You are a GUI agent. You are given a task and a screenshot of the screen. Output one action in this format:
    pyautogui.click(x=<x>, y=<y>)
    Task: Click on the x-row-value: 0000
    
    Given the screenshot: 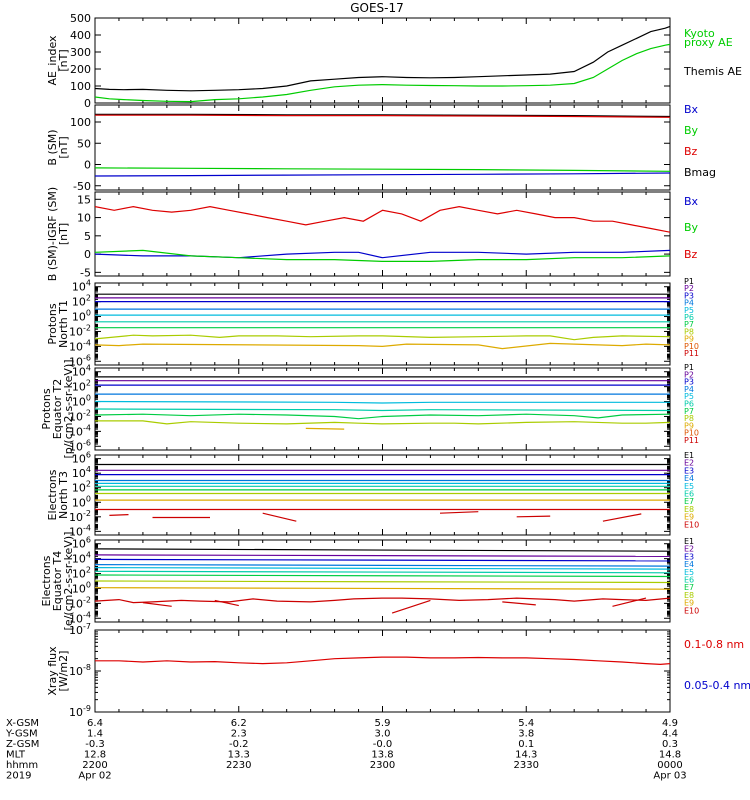 What is the action you would take?
    pyautogui.click(x=669, y=765)
    